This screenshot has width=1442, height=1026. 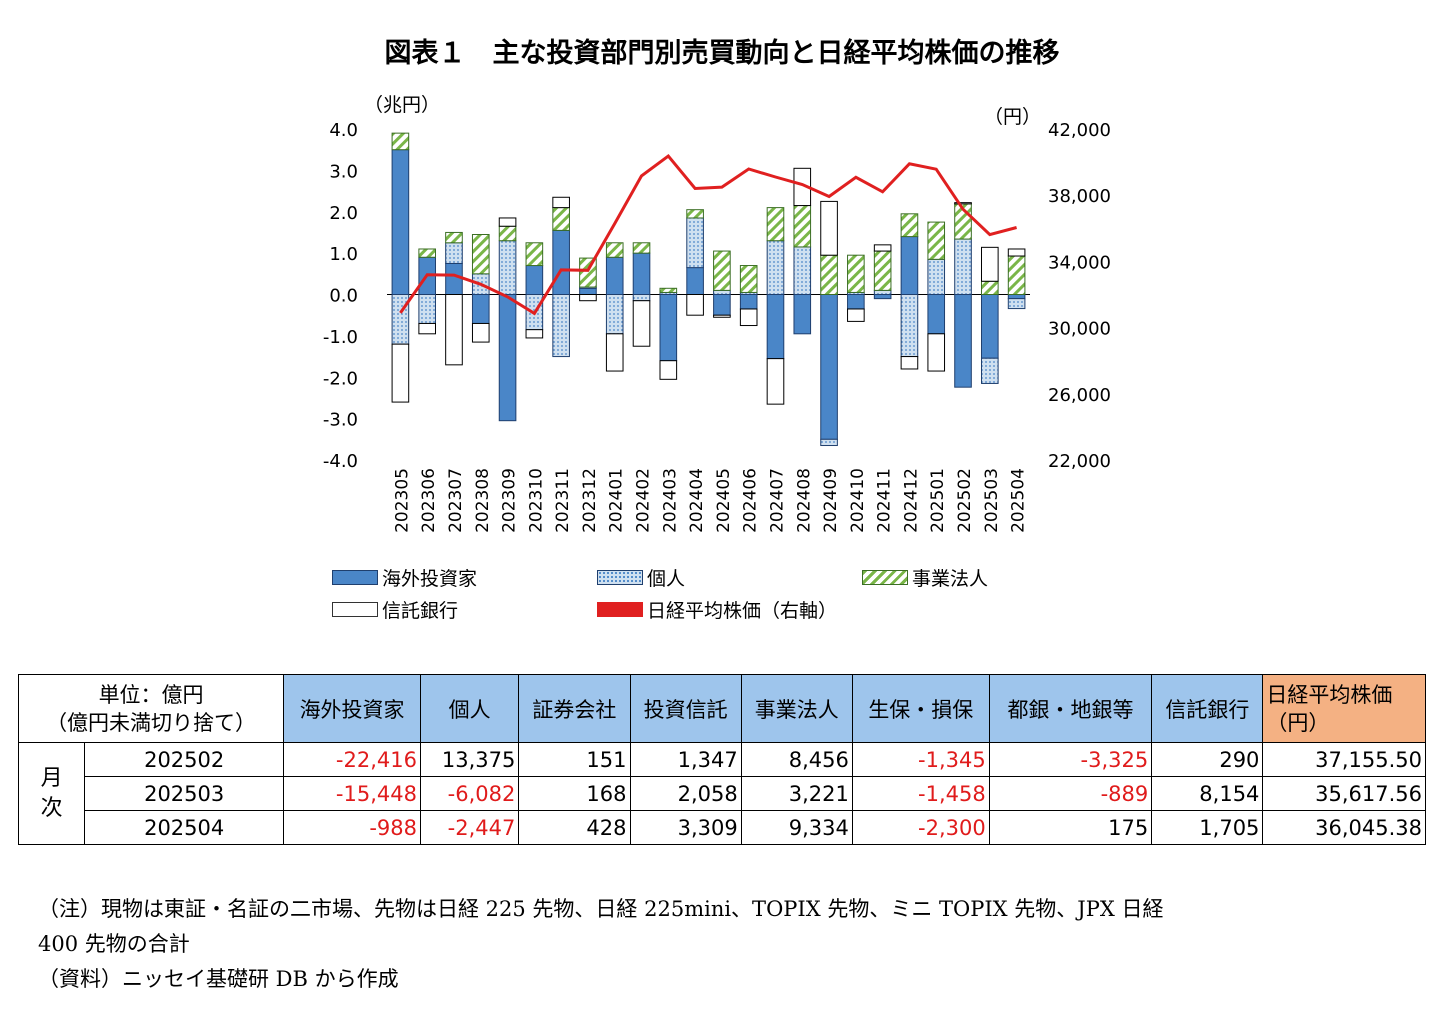 What do you see at coordinates (777, 500) in the screenshot?
I see `x-tick-label: 202407` at bounding box center [777, 500].